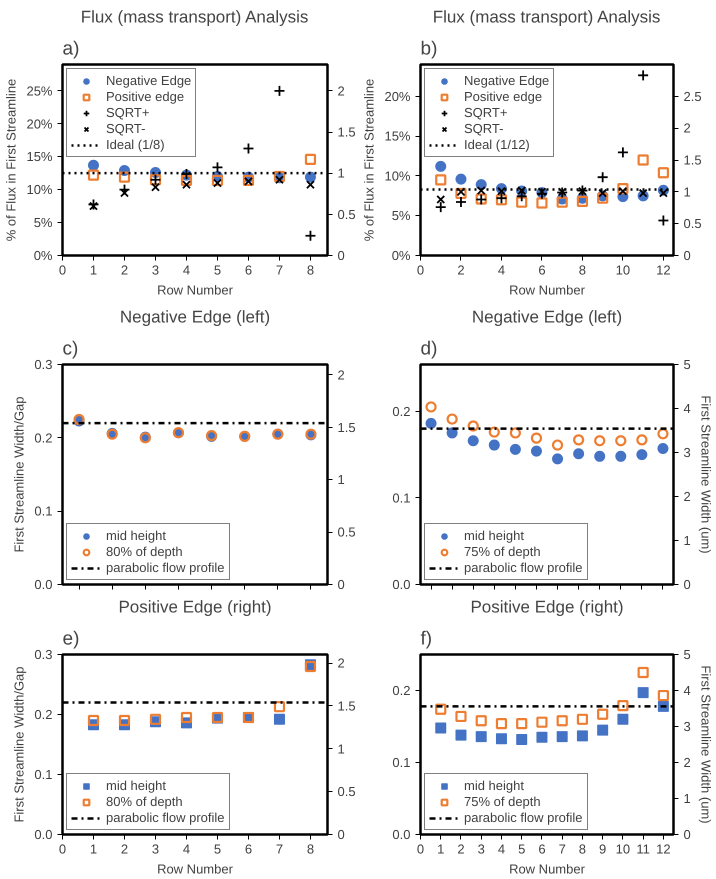 The height and width of the screenshot is (879, 716). I want to click on legend-label: Ideal (1/8), so click(135, 144).